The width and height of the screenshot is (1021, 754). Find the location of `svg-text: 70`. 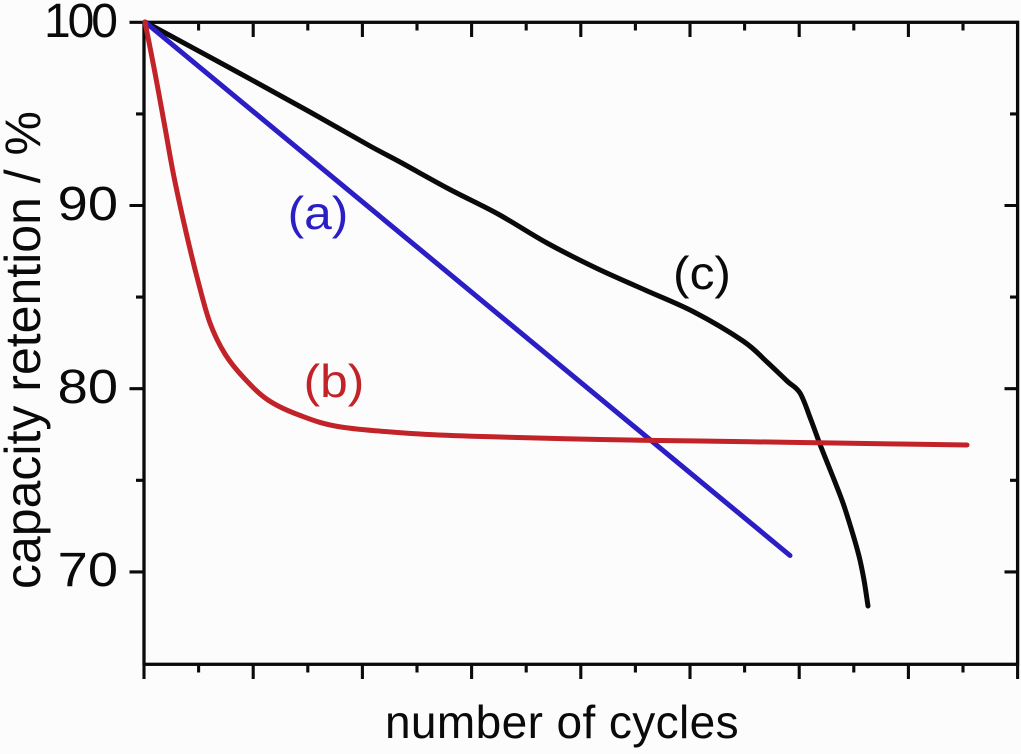

svg-text: 70 is located at coordinates (88, 569).